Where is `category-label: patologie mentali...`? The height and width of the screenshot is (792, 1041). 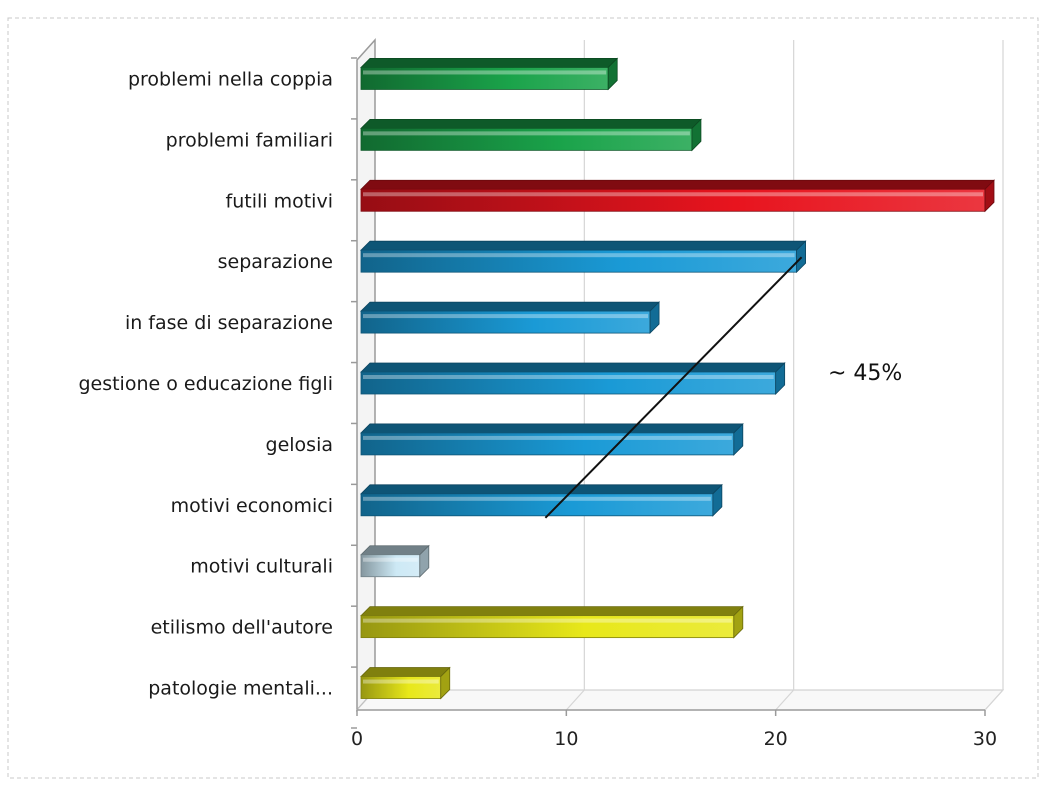
category-label: patologie mentali... is located at coordinates (240, 689).